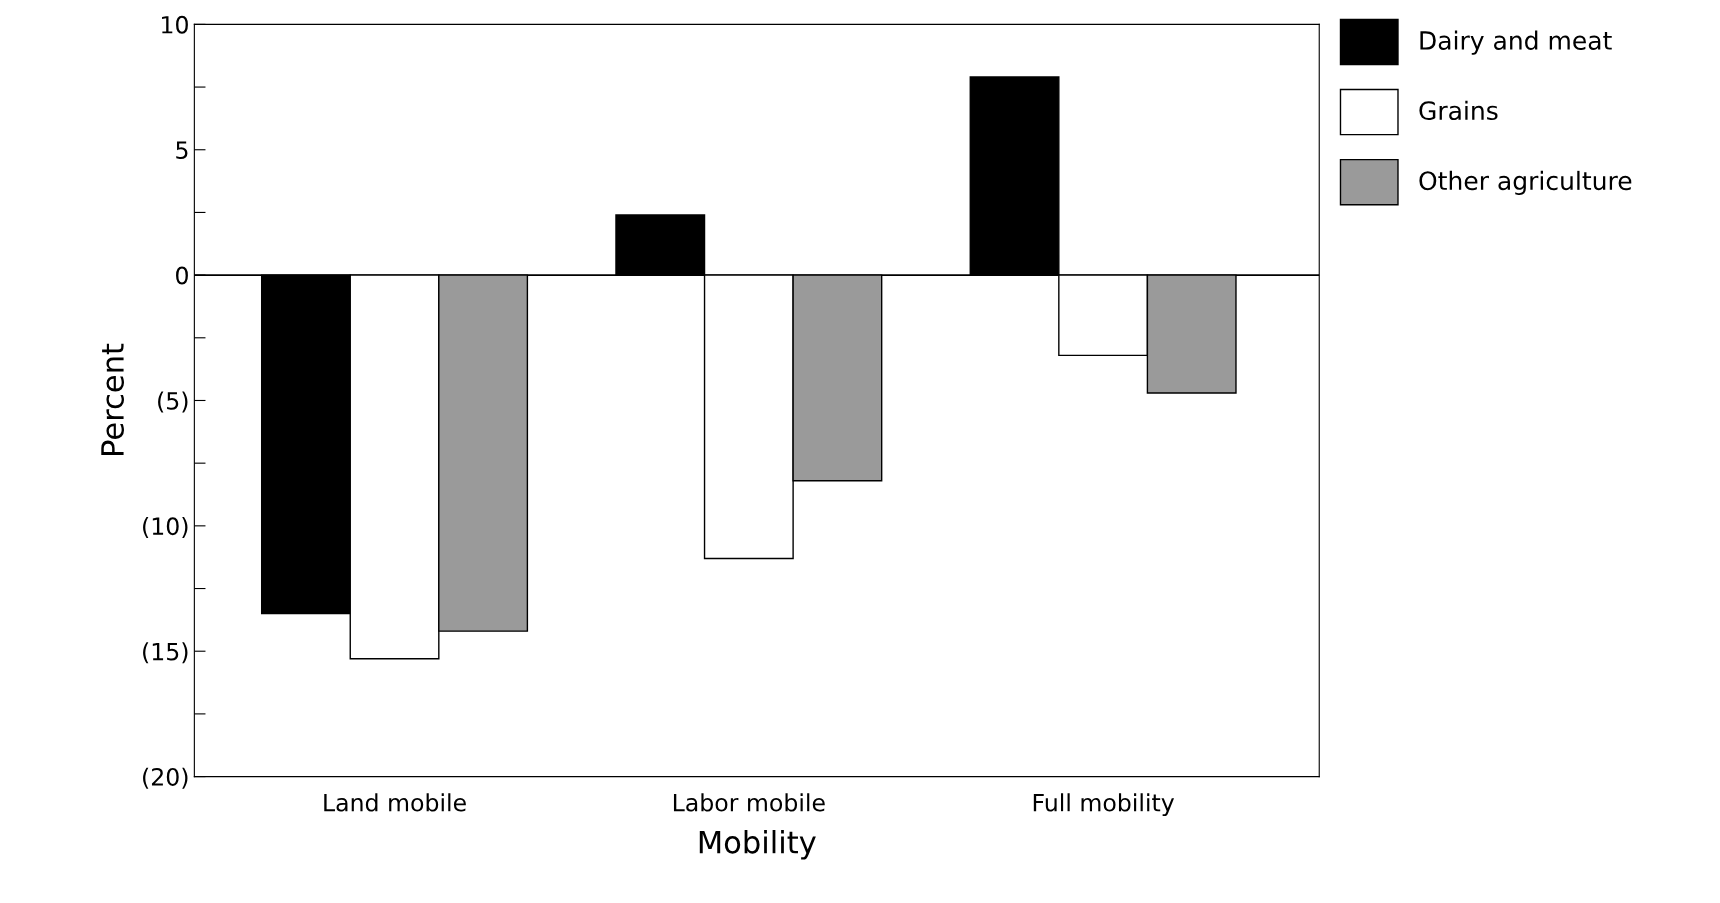  I want to click on y-axis-title: Percent, so click(112, 399).